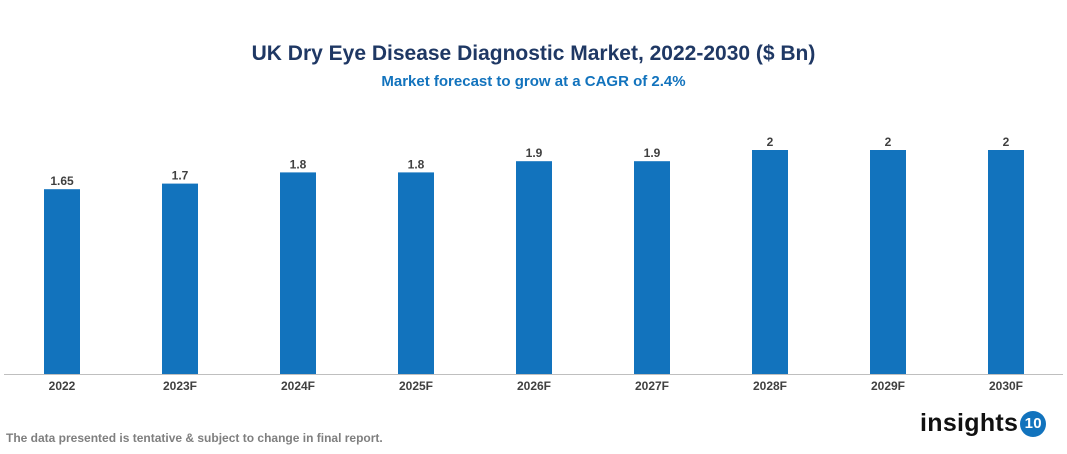 The image size is (1067, 454). I want to click on data-label-2022: 1.65, so click(62, 181).